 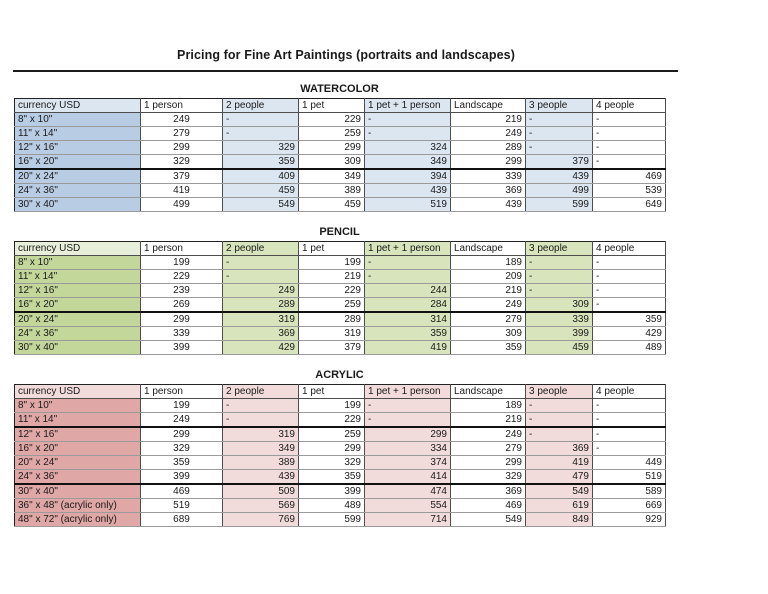 I want to click on row-label: 20" x 24", so click(x=77, y=462).